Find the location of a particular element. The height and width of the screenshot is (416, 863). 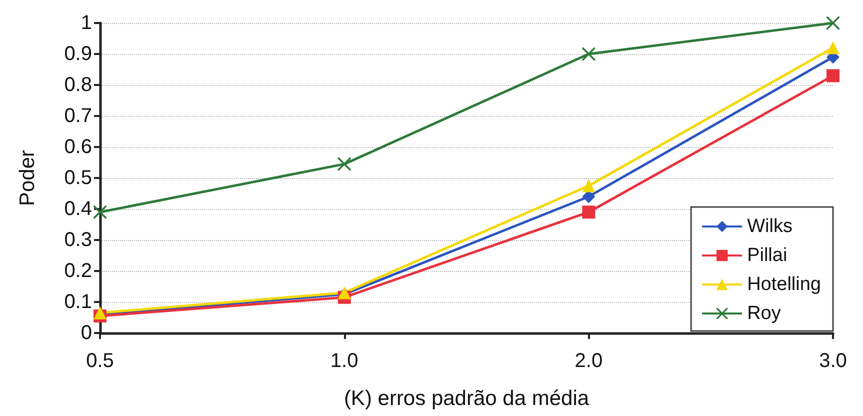

y-tick-label: 0.5 is located at coordinates (78, 178).